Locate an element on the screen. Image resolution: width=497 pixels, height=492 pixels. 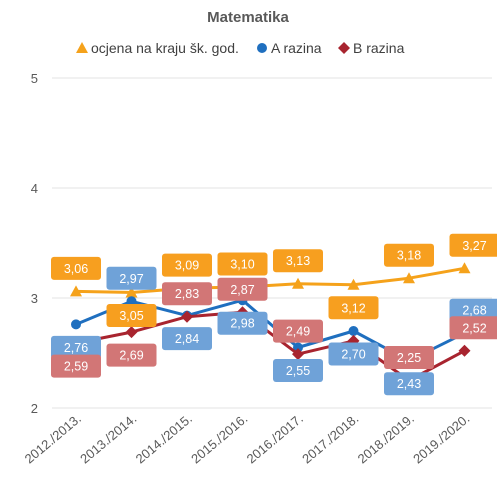
y-tick-label: 3 is located at coordinates (34, 298).